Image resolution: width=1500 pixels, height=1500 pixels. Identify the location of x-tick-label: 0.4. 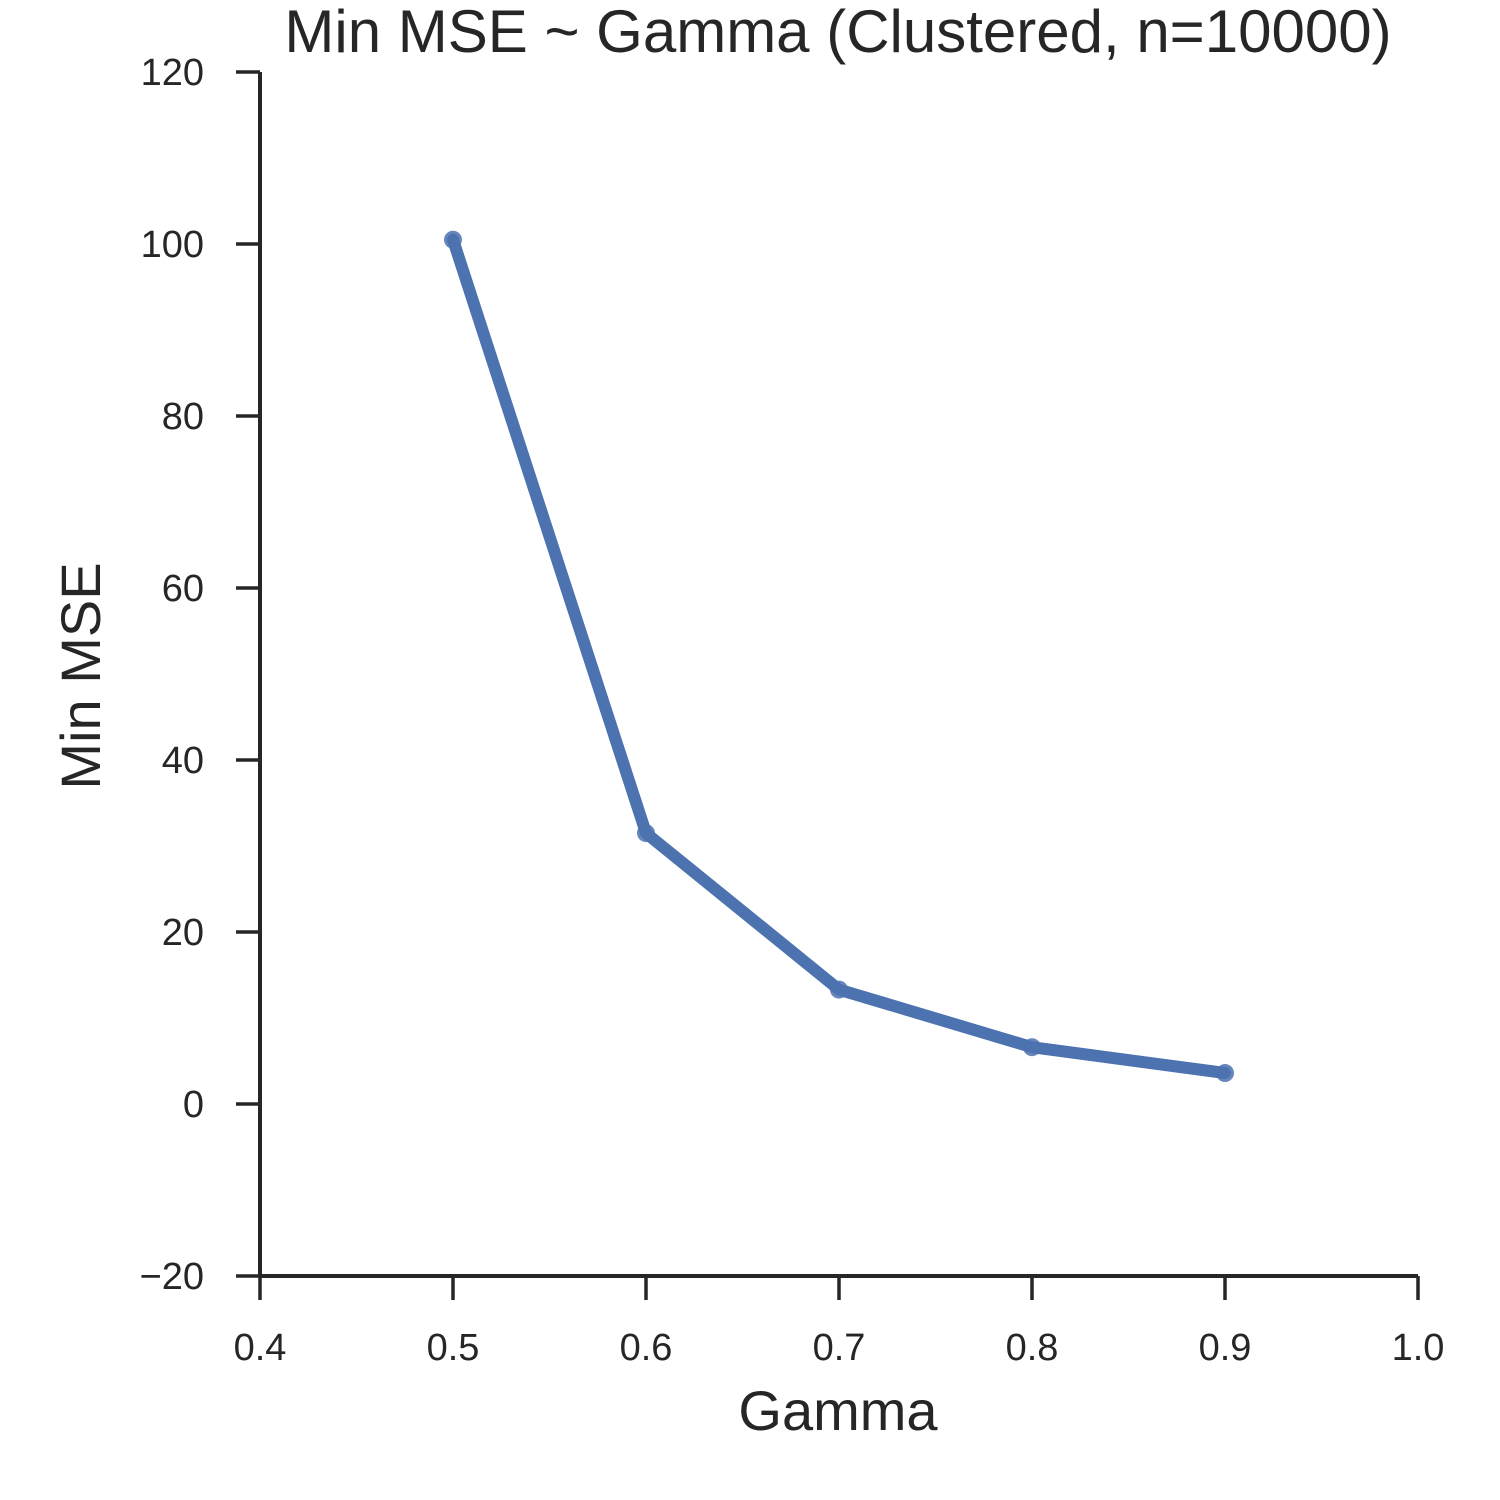
(260, 1348).